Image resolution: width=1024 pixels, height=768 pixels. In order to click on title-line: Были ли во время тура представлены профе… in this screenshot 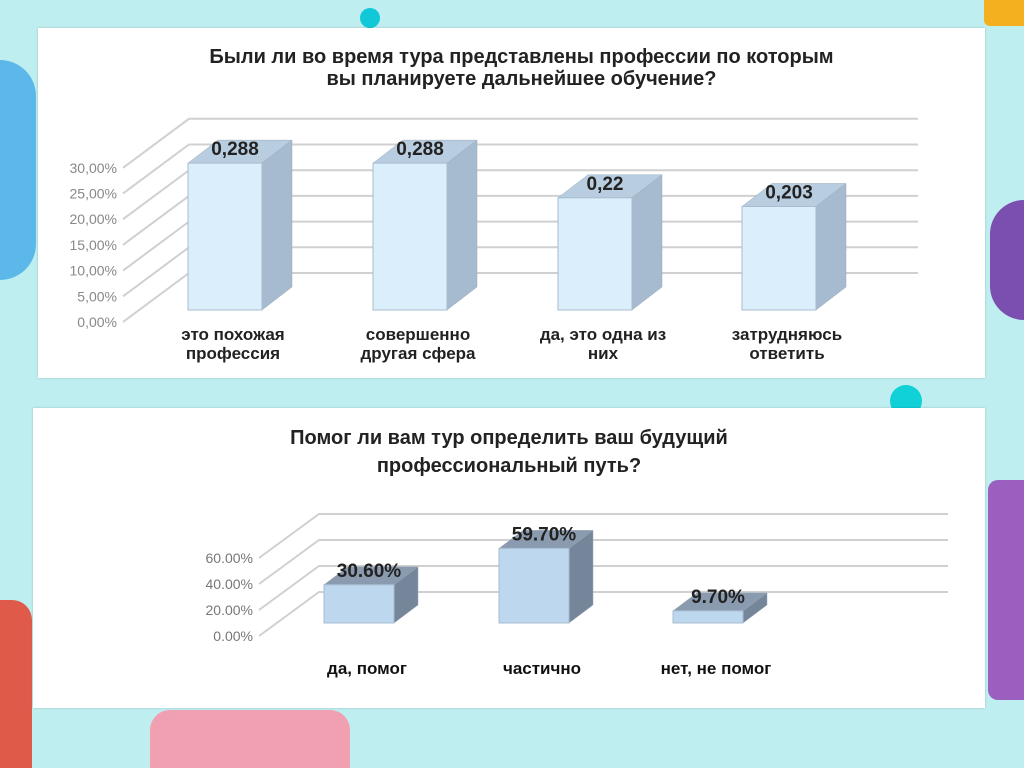, I will do `click(521, 57)`.